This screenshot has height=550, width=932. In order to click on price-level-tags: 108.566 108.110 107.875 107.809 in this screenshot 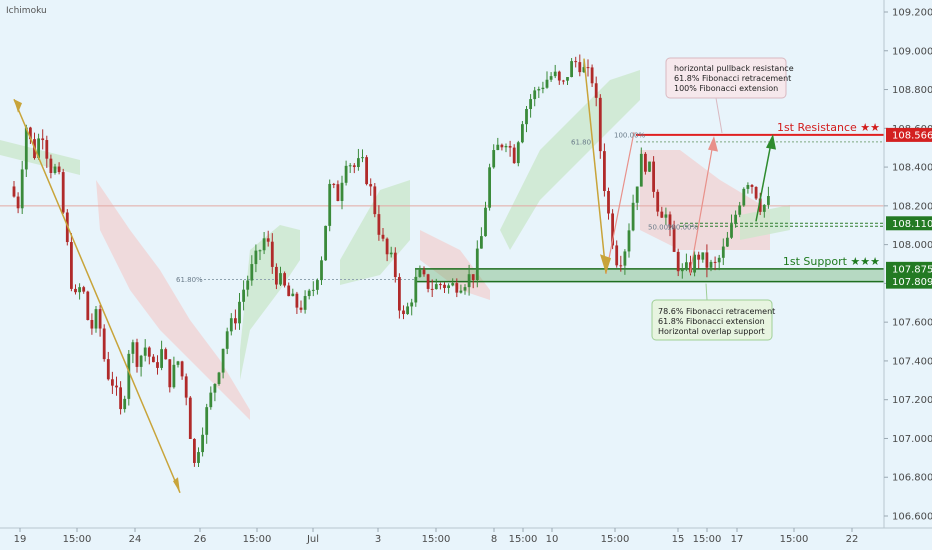, I will do `click(909, 208)`.